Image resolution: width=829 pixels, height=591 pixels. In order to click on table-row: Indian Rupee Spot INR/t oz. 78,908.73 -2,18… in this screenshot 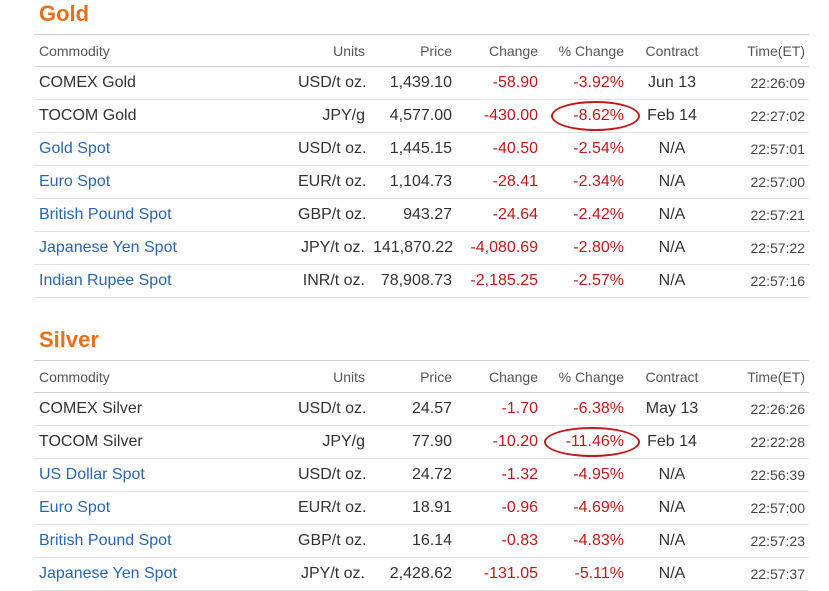, I will do `click(421, 281)`.